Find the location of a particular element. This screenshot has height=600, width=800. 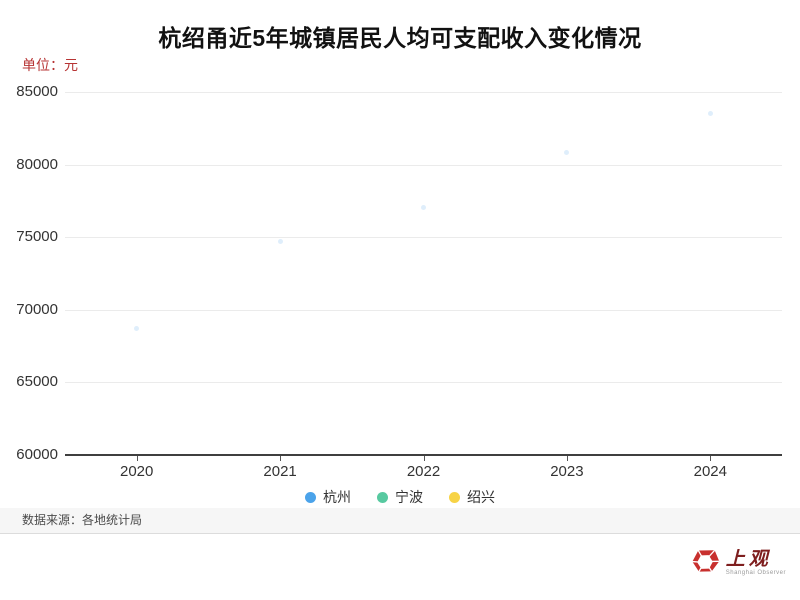

legend-item: 杭州 is located at coordinates (328, 497).